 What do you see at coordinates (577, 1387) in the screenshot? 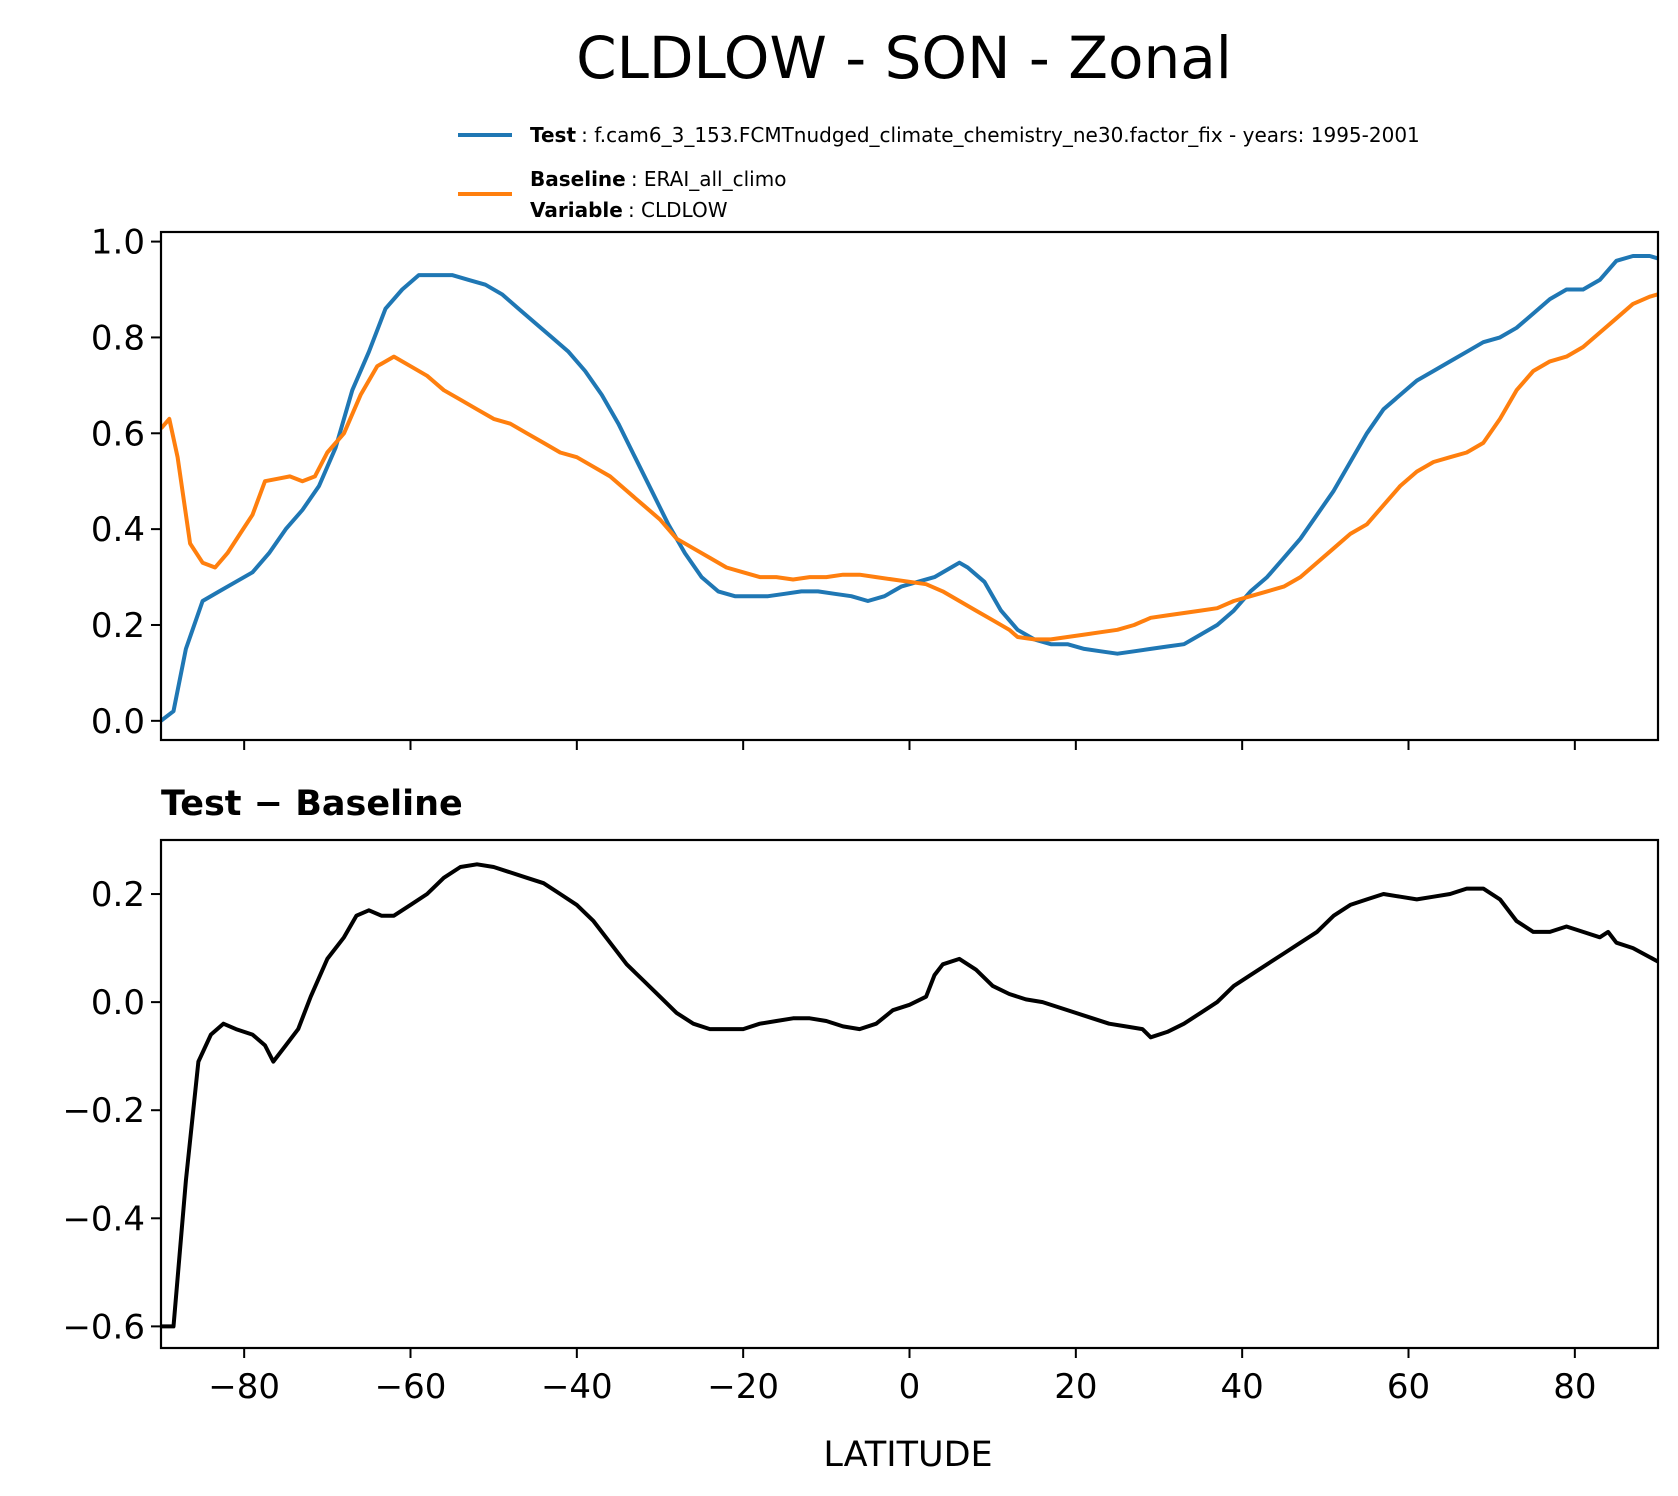
I see `x-tick-label: −40` at bounding box center [577, 1387].